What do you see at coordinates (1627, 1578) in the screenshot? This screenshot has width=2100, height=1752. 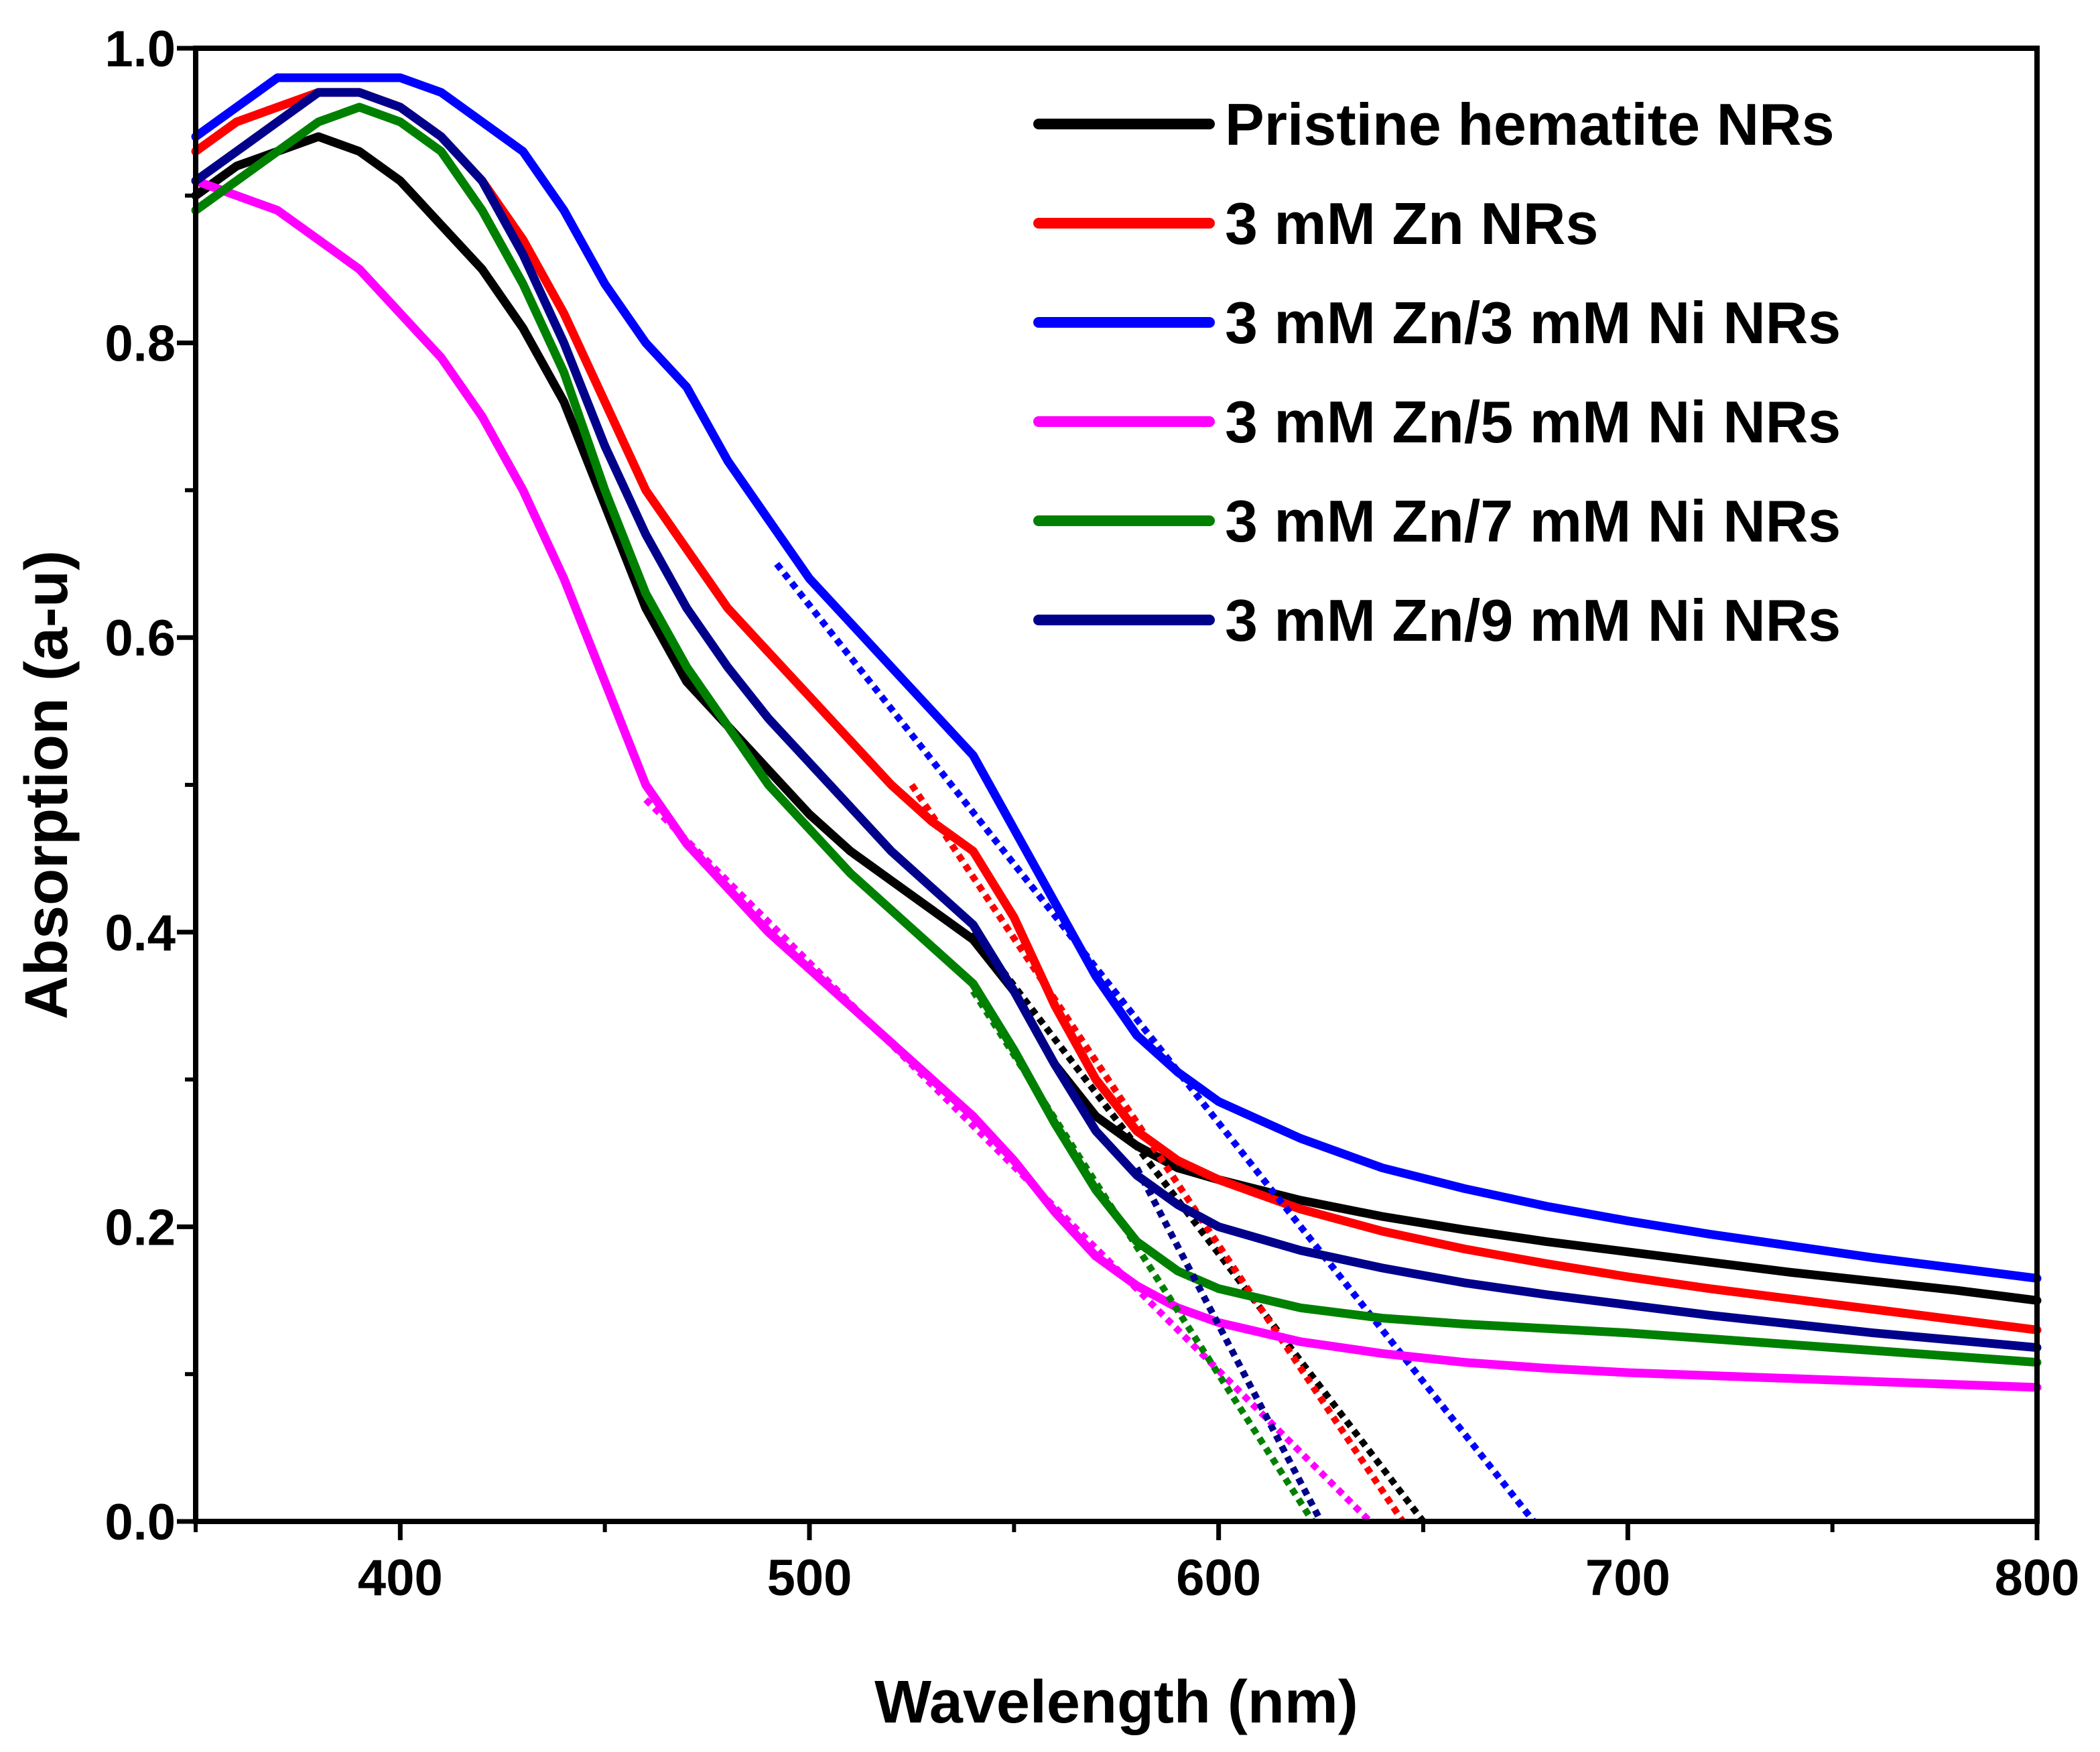 I see `x-tick-label-700: 700` at bounding box center [1627, 1578].